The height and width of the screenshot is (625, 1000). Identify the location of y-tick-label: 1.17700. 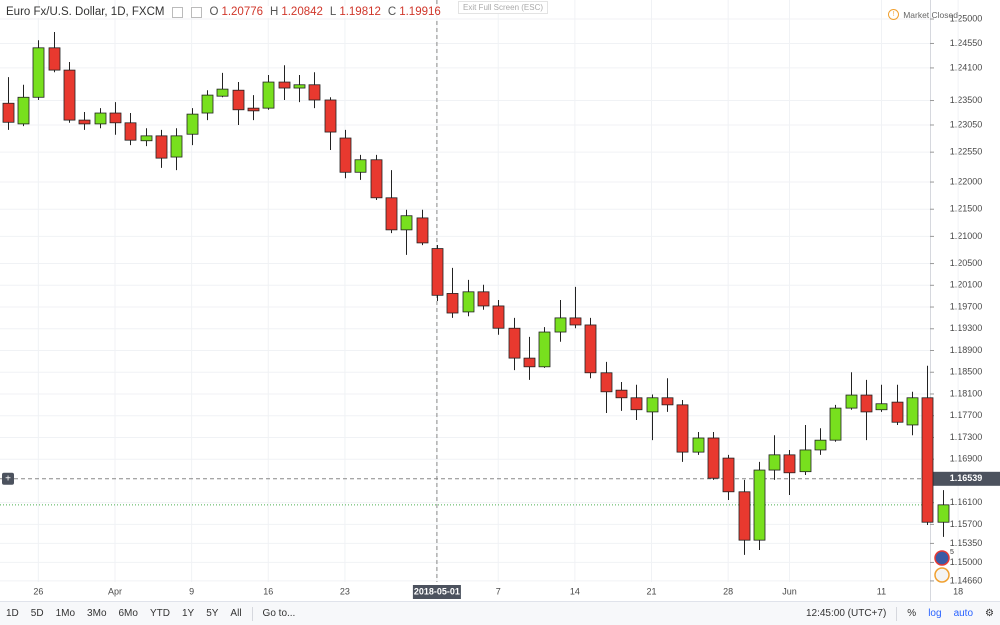
(966, 415).